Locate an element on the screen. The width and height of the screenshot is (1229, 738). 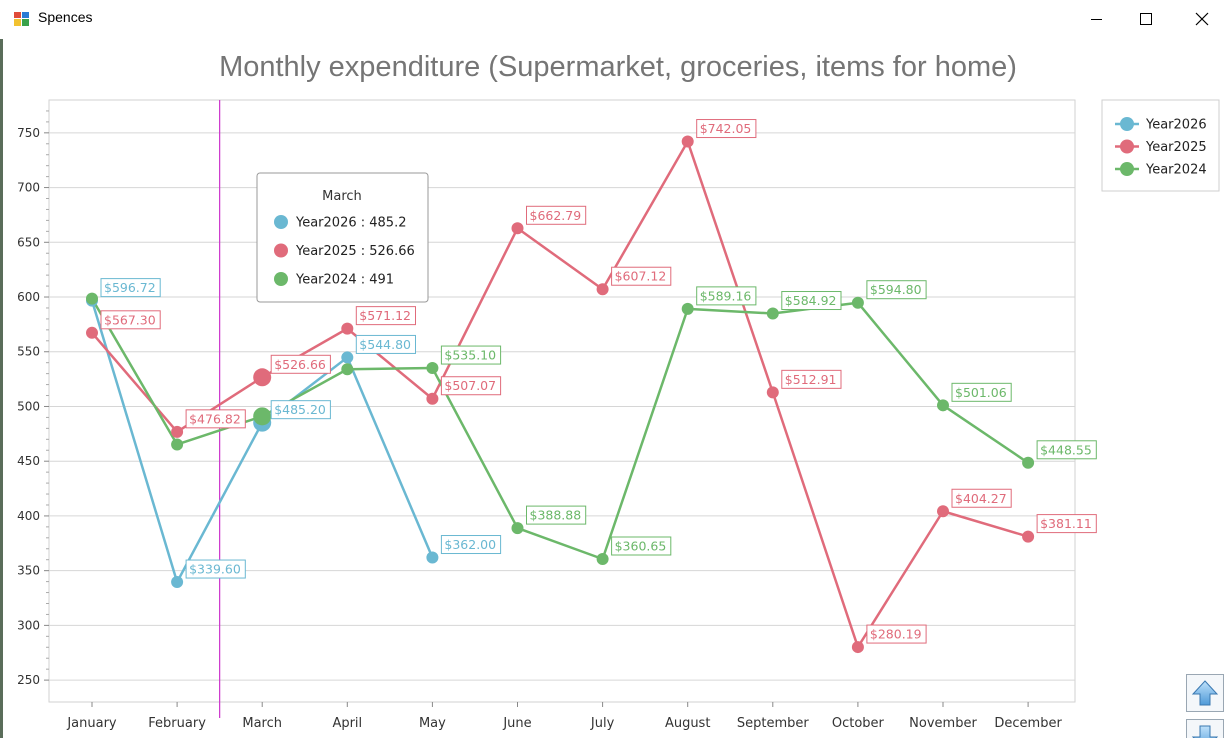
minimize-button is located at coordinates (1097, 19).